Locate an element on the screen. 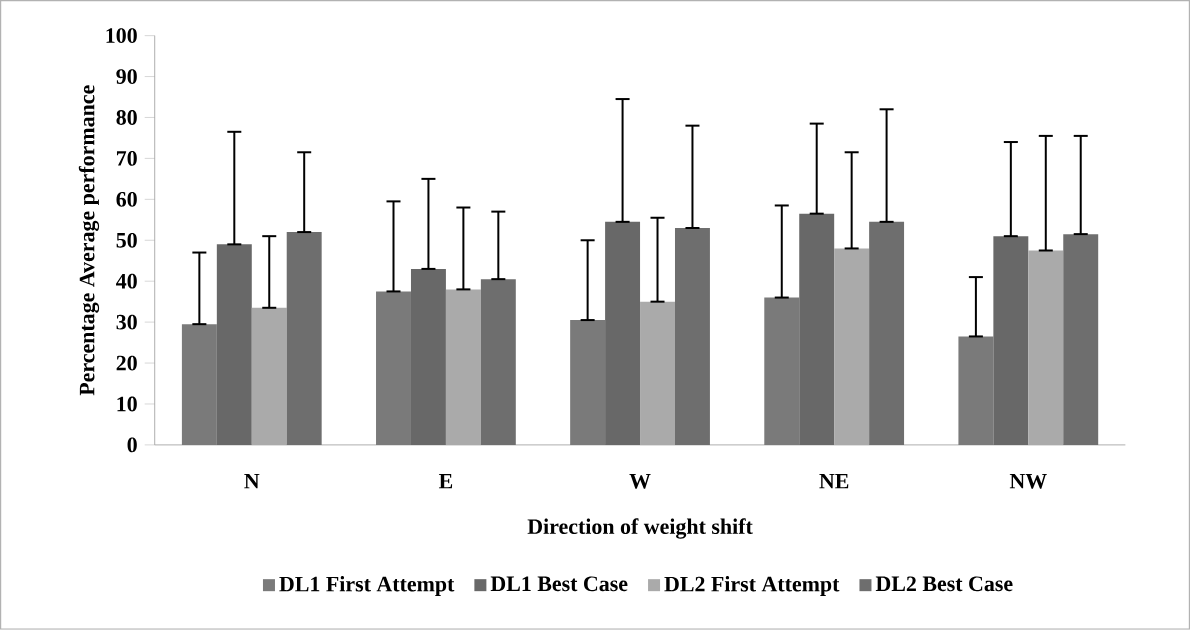  legend-label: DL2 First Attempt is located at coordinates (752, 586).